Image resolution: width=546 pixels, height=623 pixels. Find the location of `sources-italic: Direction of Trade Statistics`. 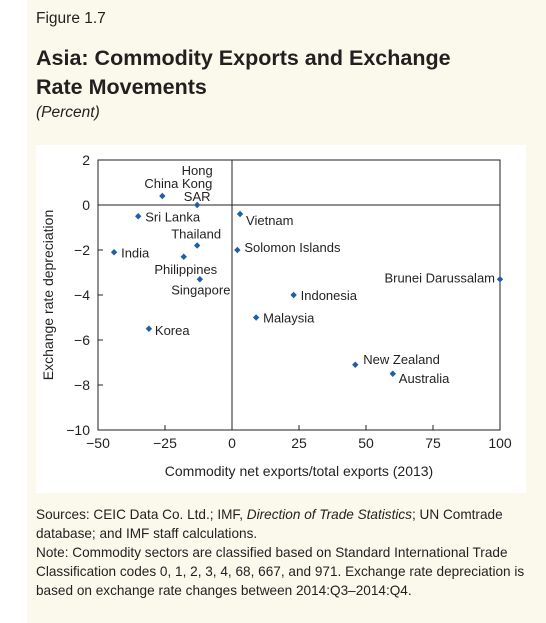

sources-italic: Direction of Trade Statistics is located at coordinates (329, 514).